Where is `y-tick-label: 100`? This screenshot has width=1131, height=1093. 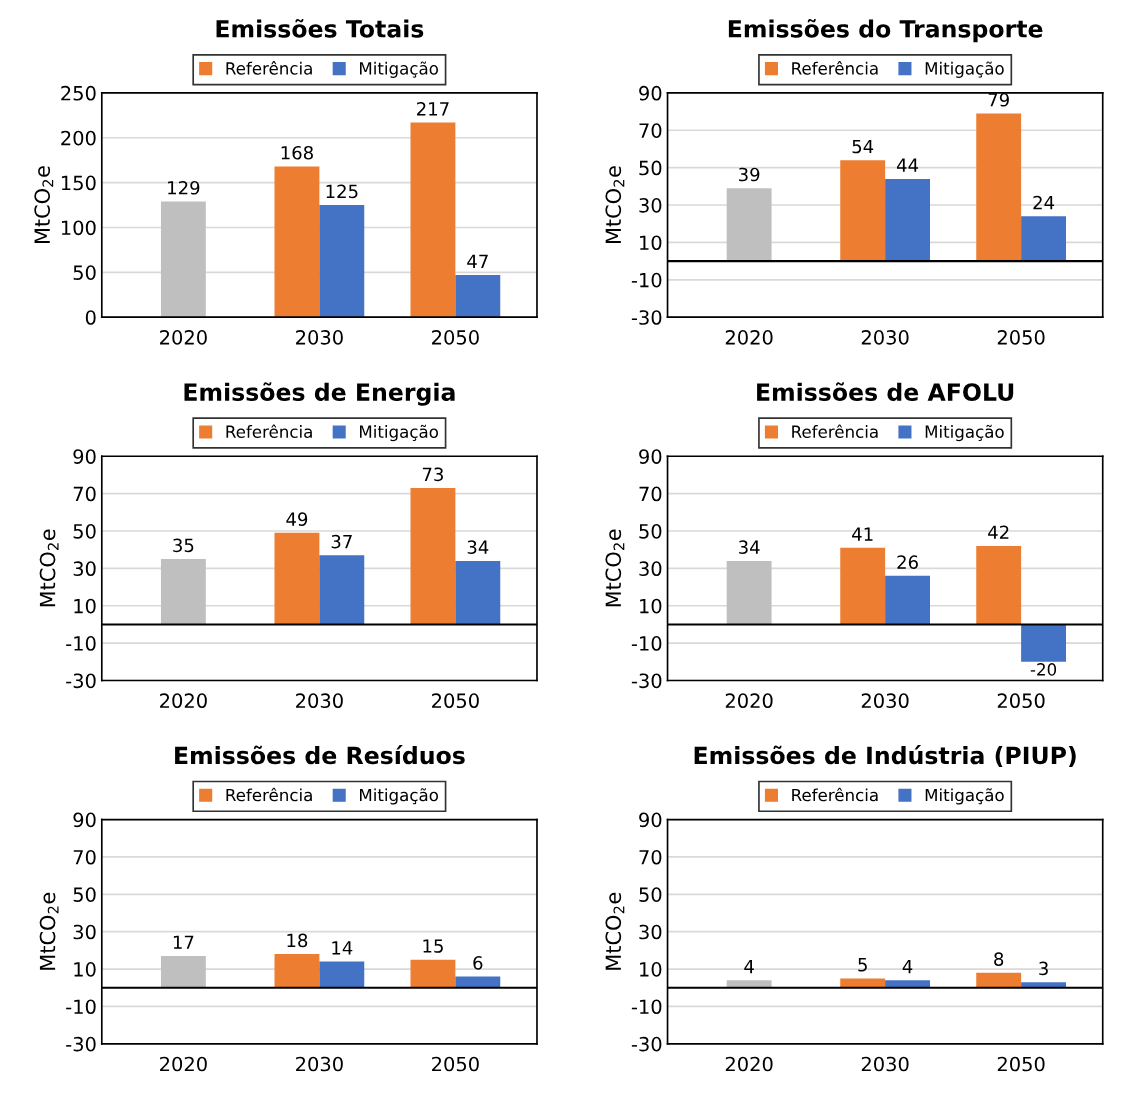 y-tick-label: 100 is located at coordinates (78, 228).